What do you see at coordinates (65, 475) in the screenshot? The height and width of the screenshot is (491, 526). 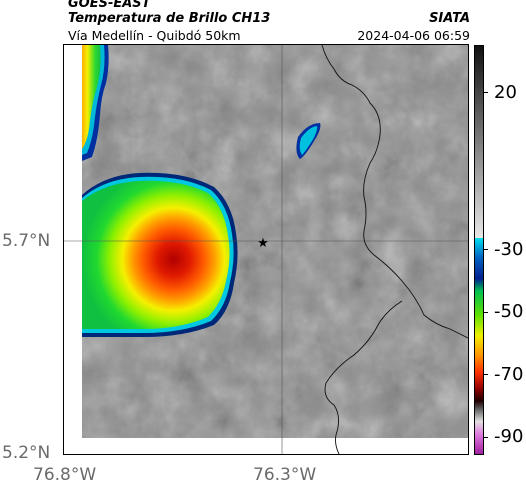 I see `lon-label-west: 76.8°W` at bounding box center [65, 475].